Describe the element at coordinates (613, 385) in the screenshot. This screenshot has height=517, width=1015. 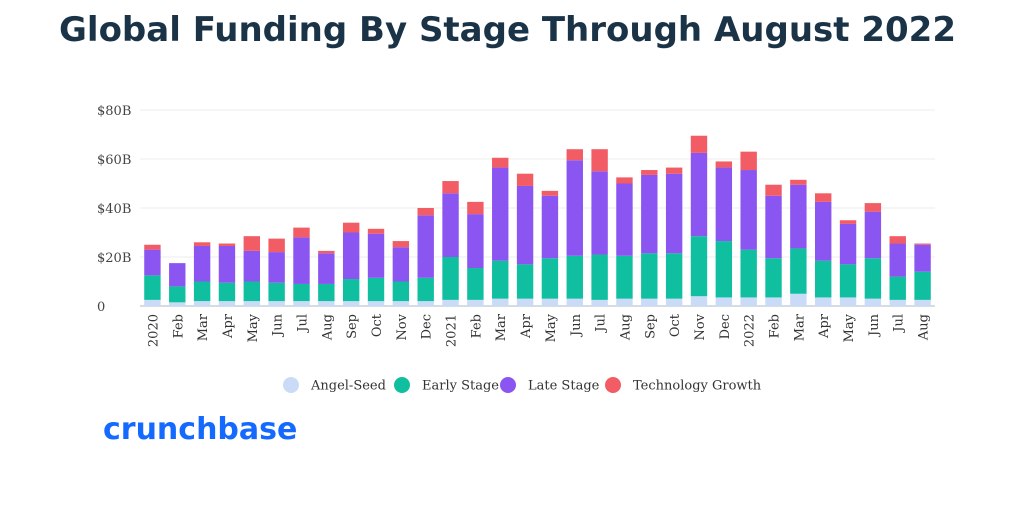
I see `legend-marker` at that location.